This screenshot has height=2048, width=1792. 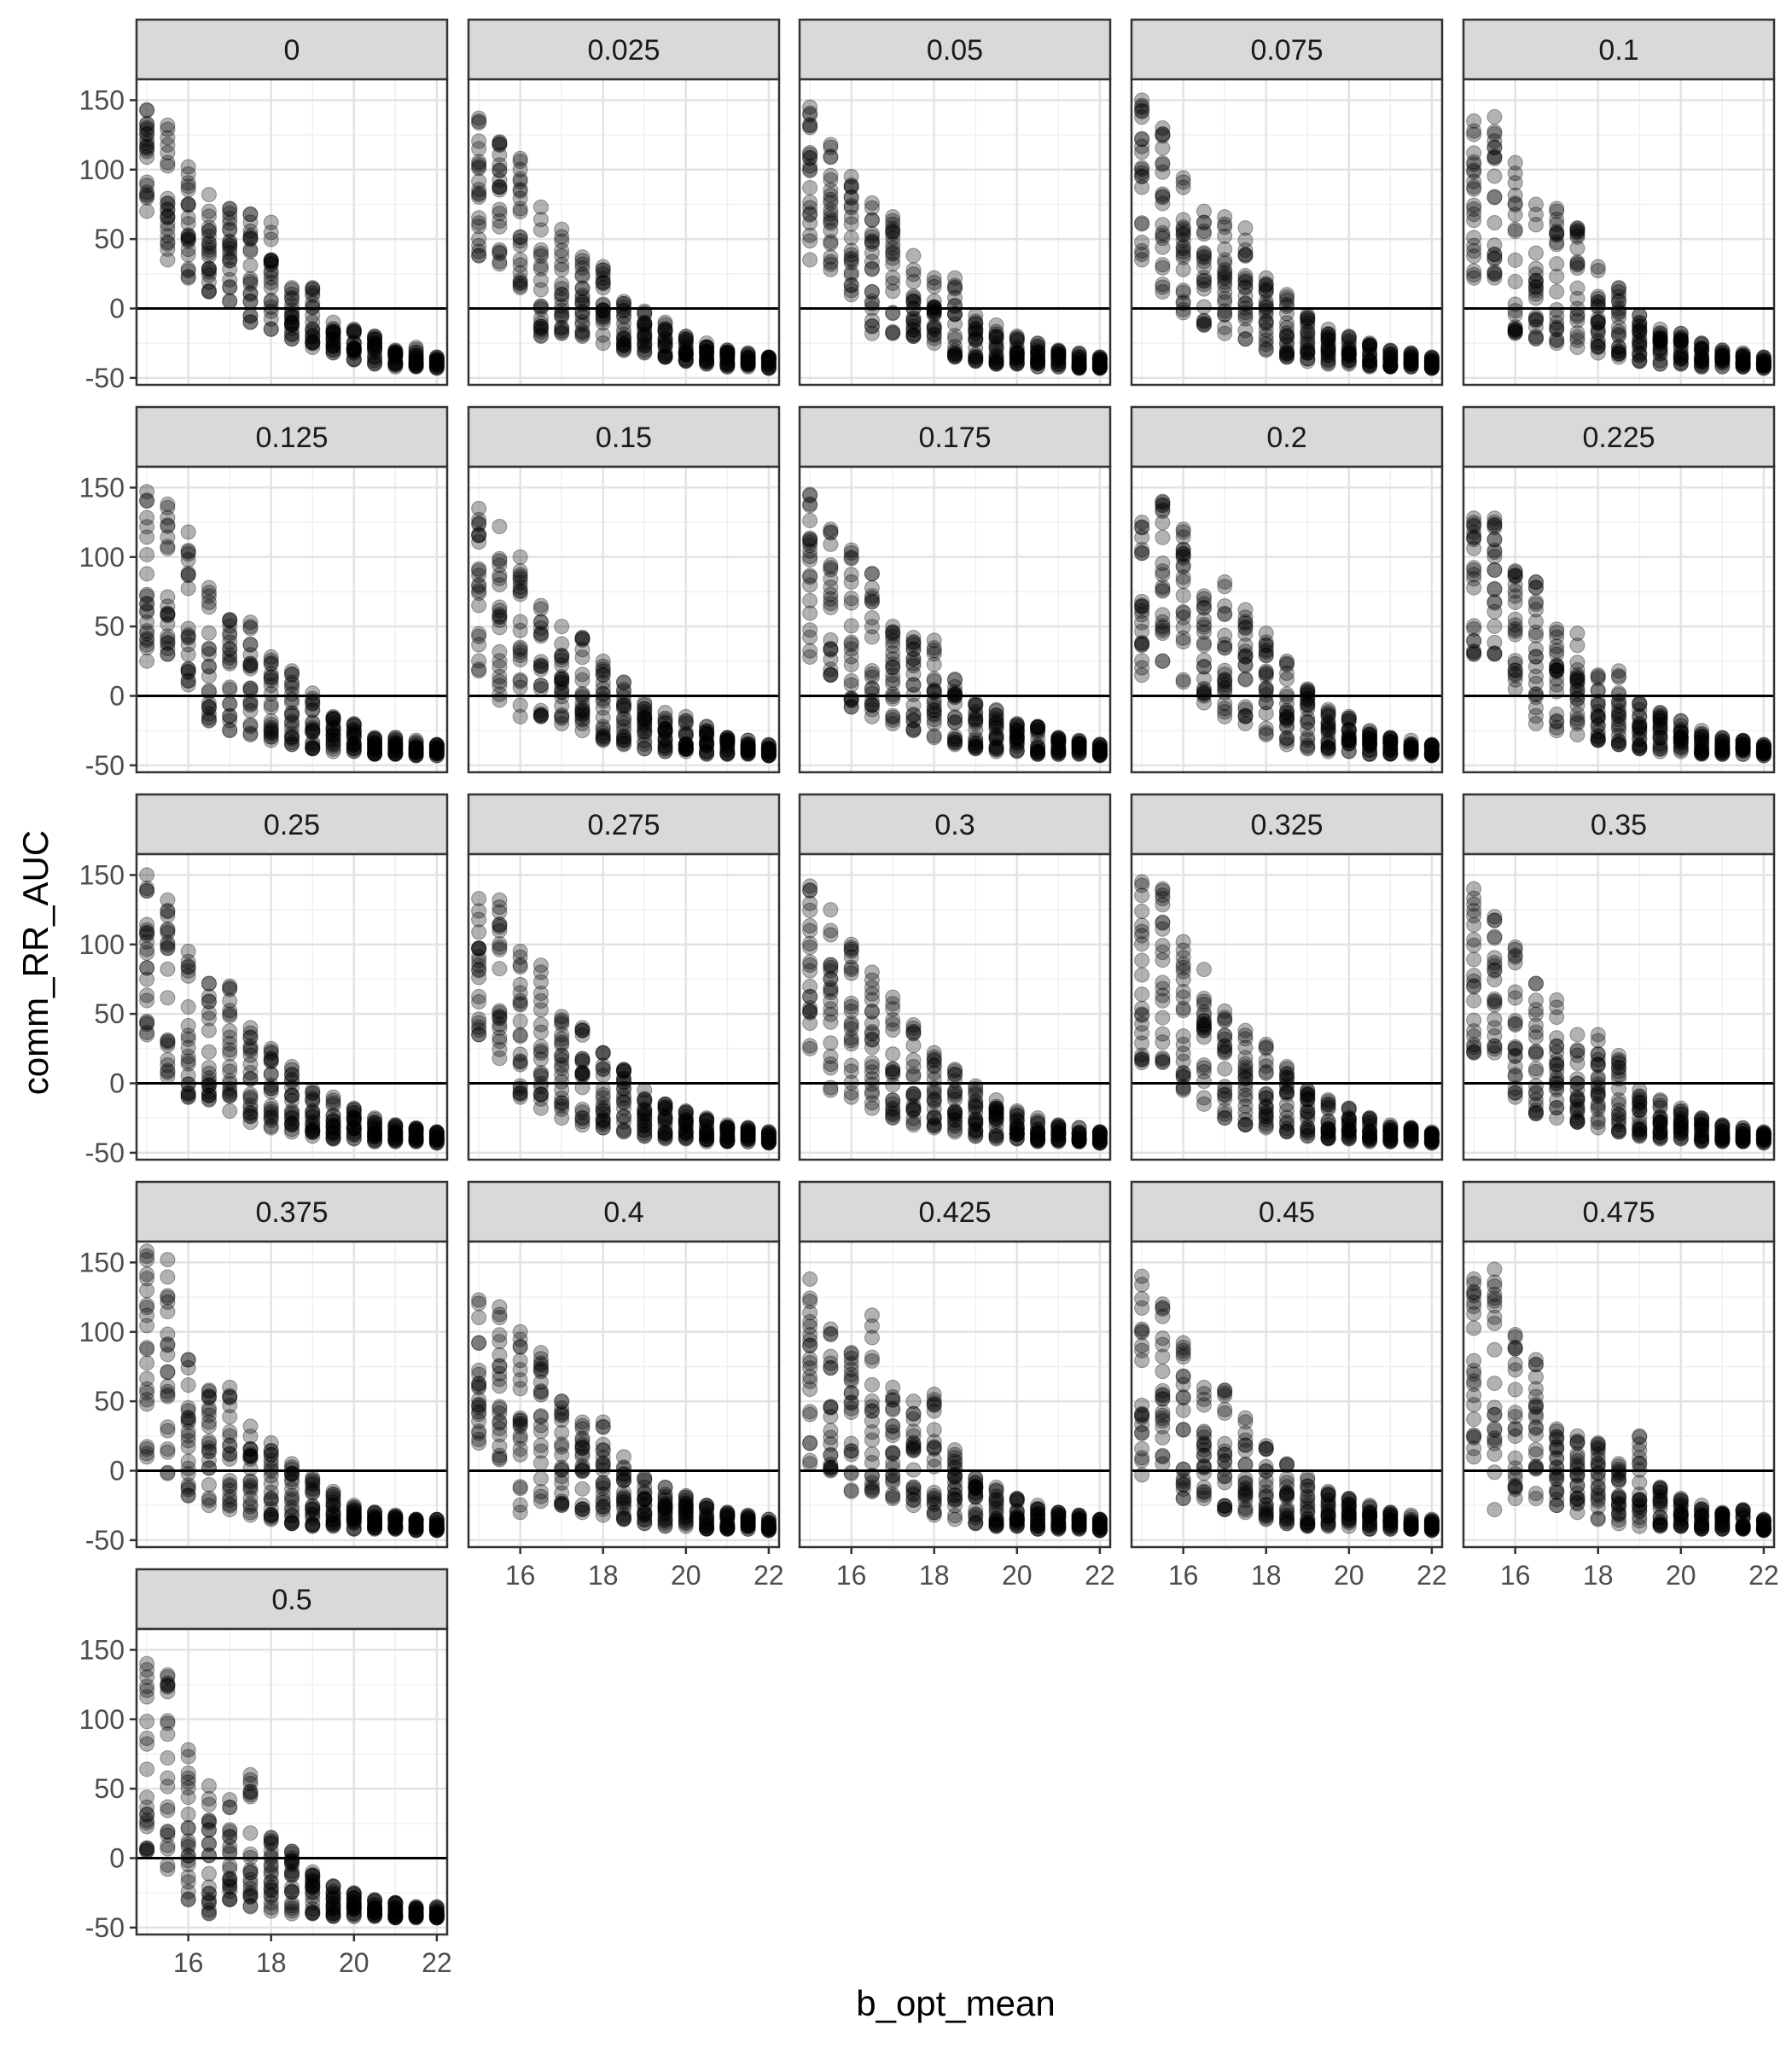 I want to click on facet-panel: 0.325, so click(x=1287, y=977).